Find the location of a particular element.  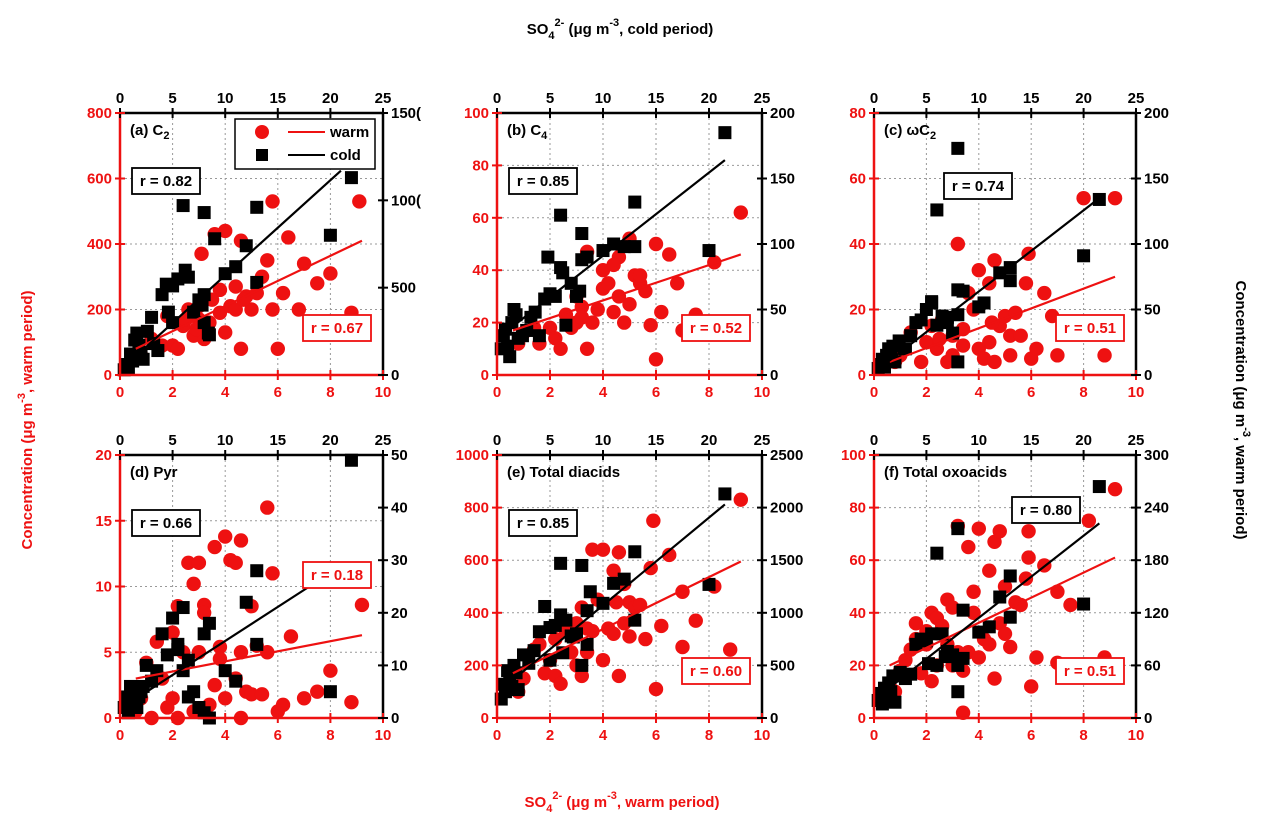

x-top-tick-label: 15 is located at coordinates (277, 440).